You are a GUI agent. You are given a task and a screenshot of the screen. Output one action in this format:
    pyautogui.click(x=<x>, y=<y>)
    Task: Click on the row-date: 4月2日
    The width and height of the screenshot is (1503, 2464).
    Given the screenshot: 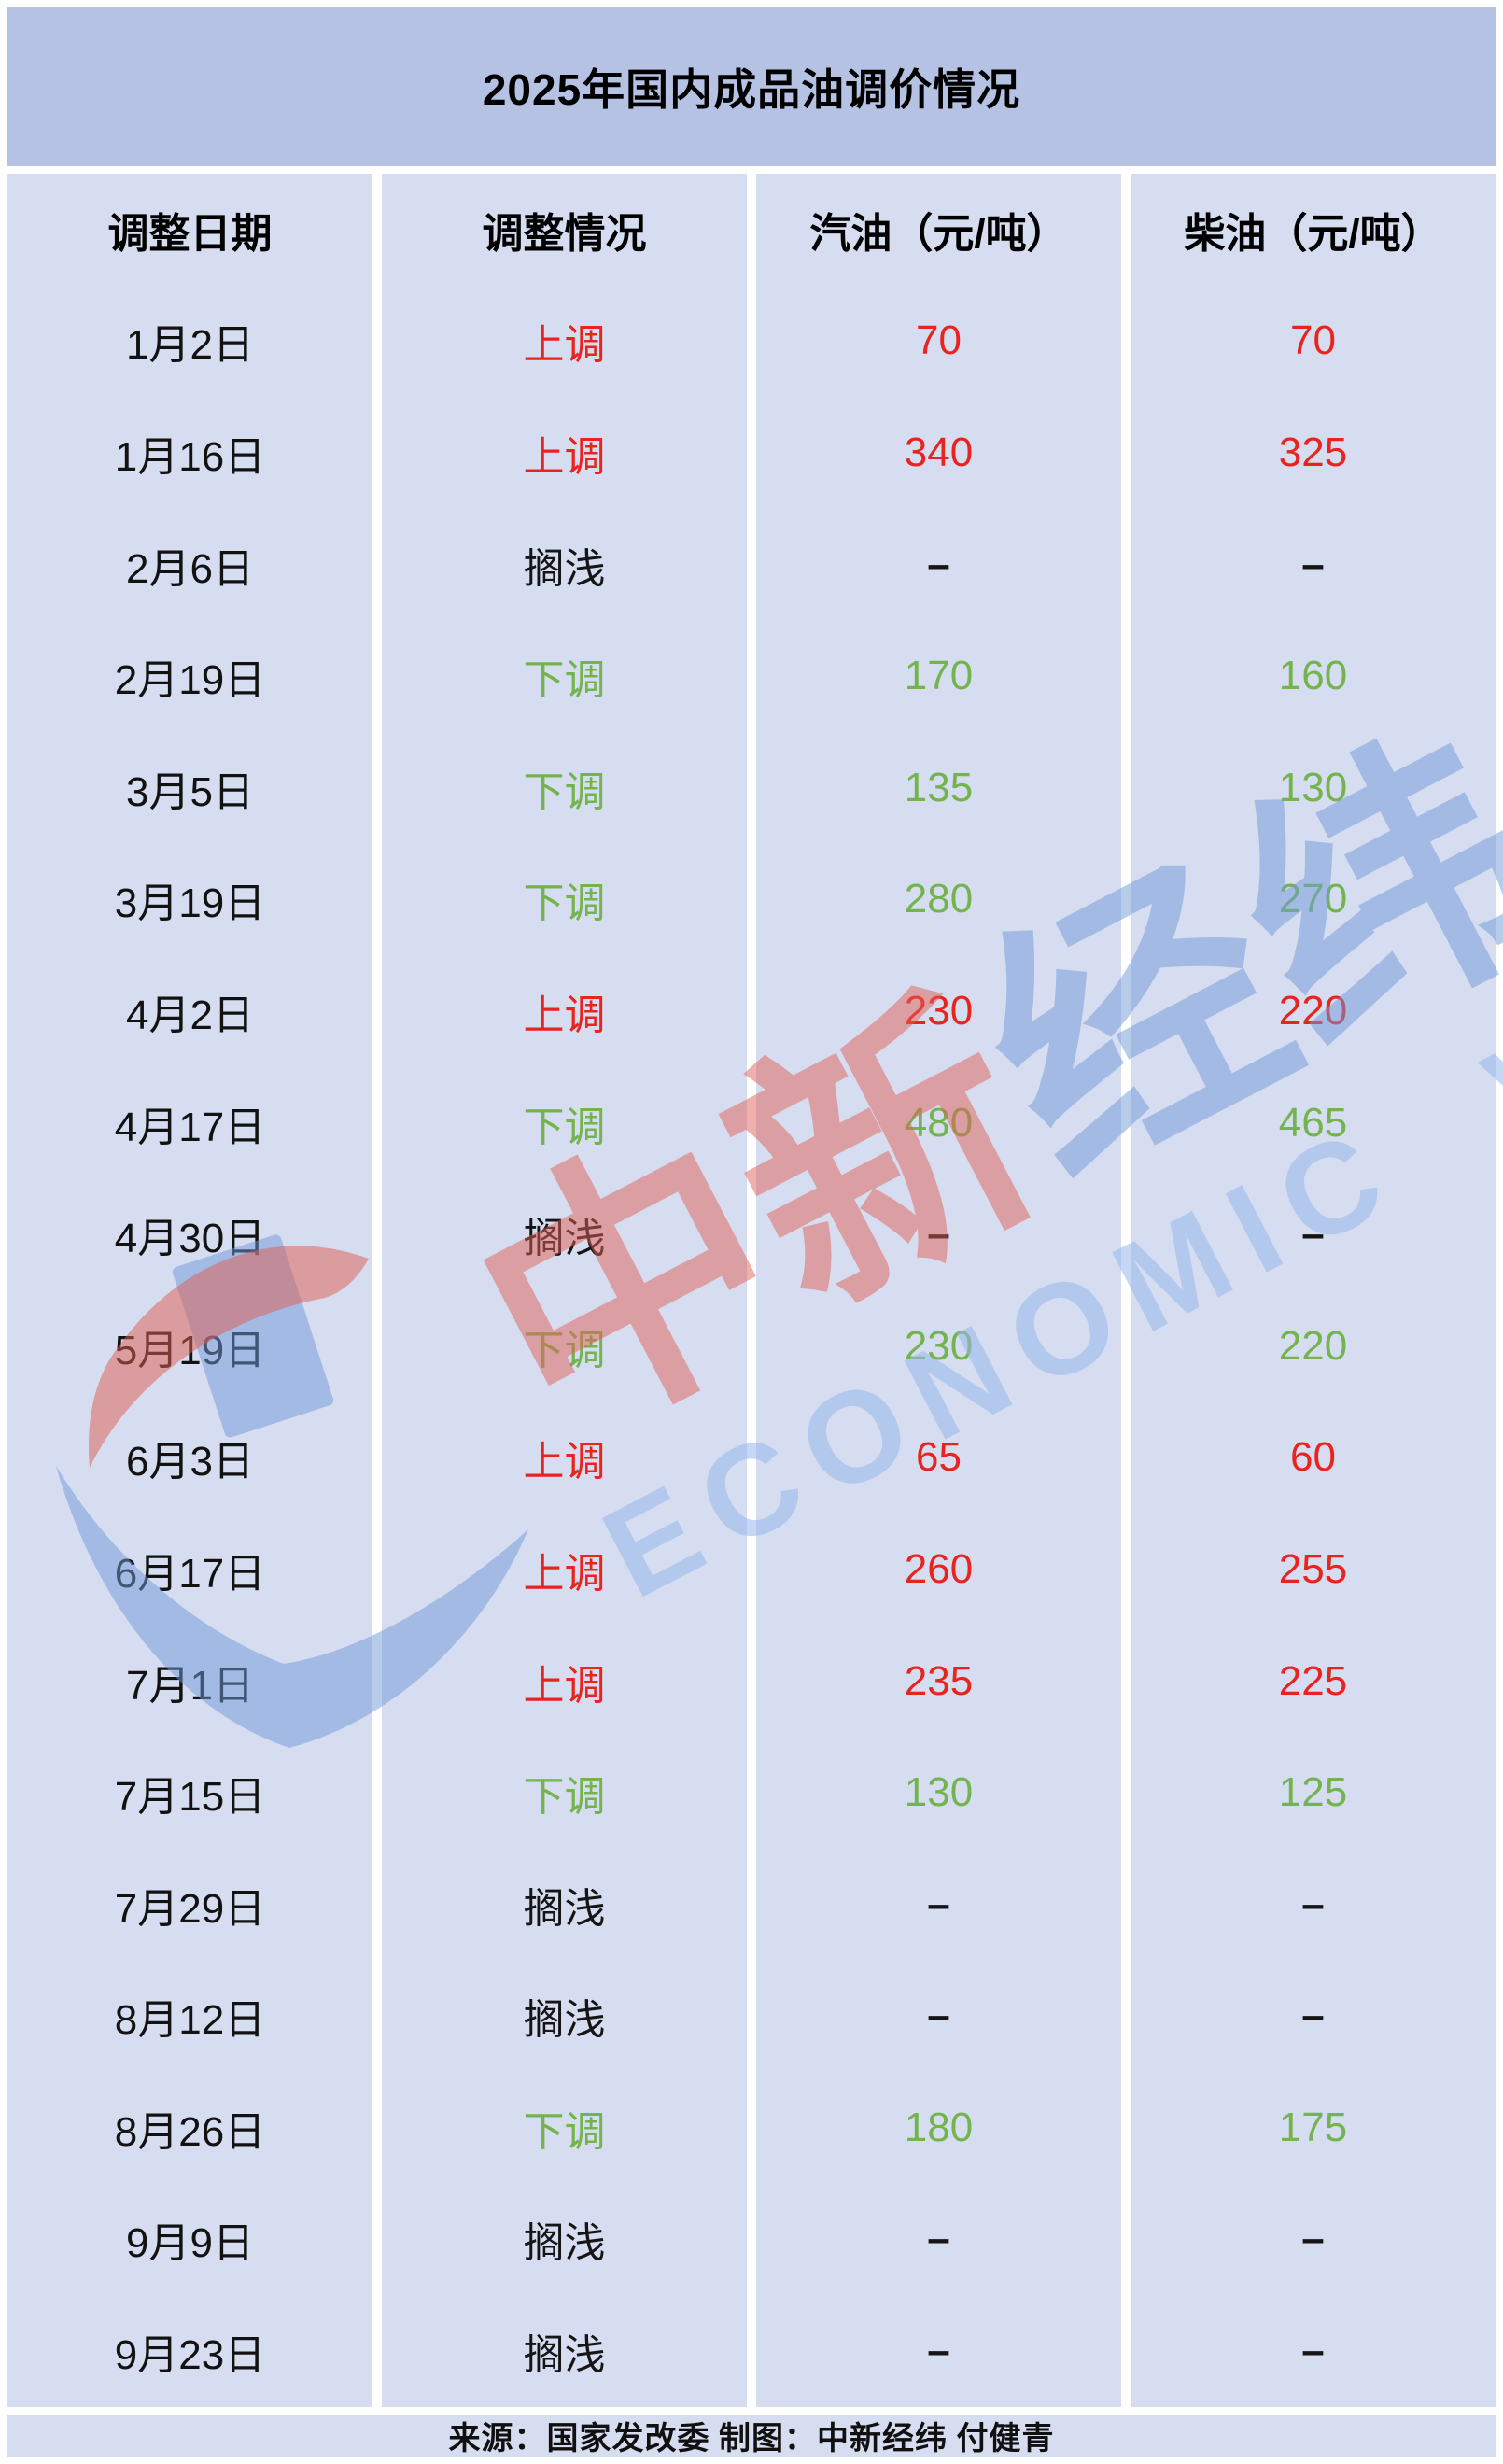 What is the action you would take?
    pyautogui.click(x=190, y=1011)
    